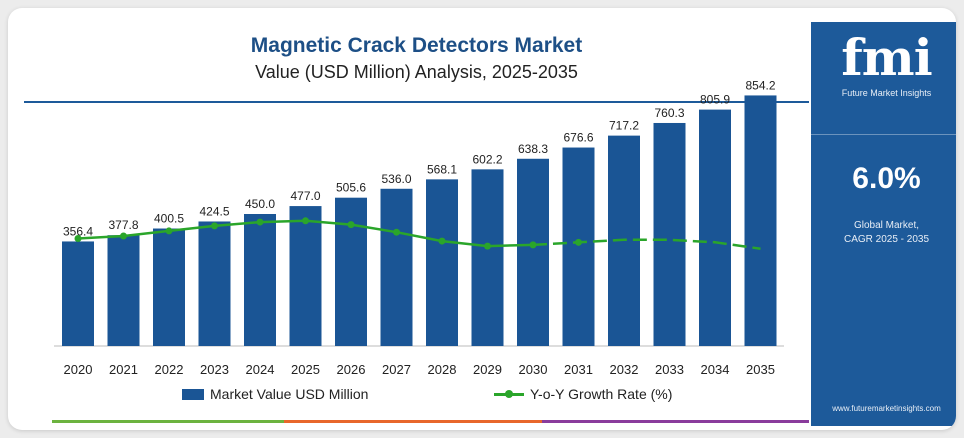 The image size is (964, 438). Describe the element at coordinates (260, 204) in the screenshot. I see `data-label-2024: 450.0` at that location.